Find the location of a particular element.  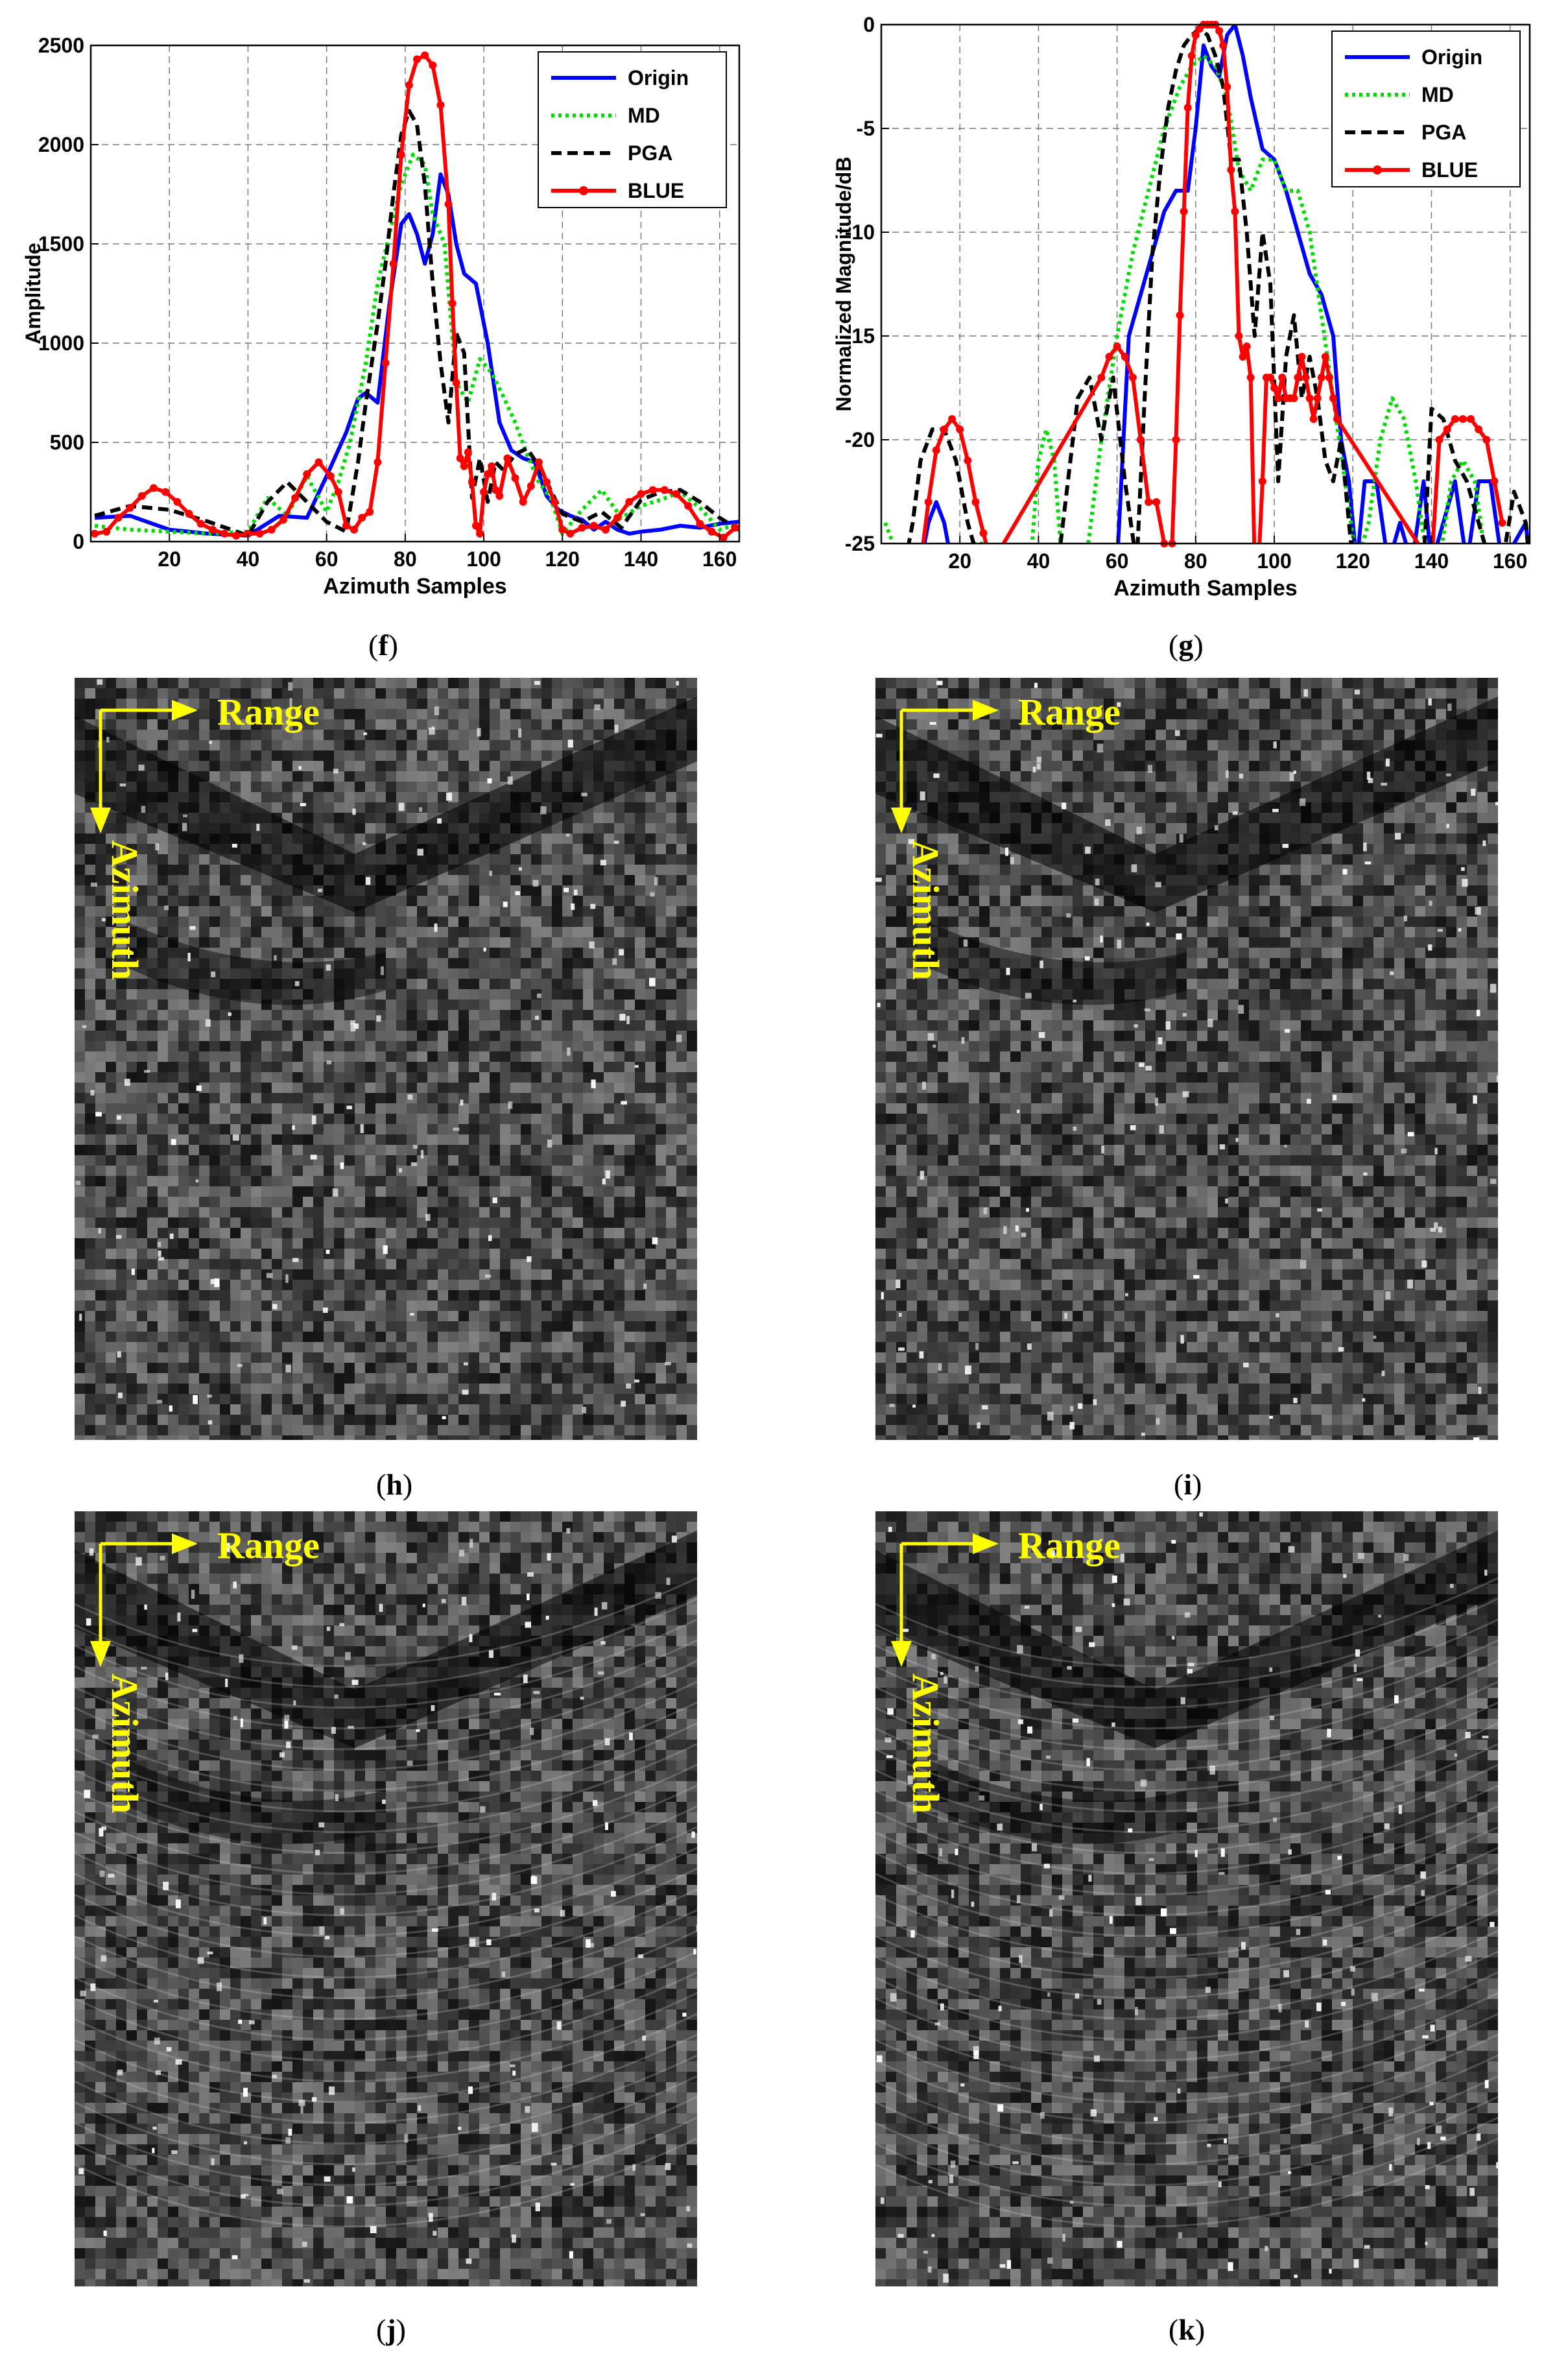

legend-label-origin: Origin is located at coordinates (658, 78).